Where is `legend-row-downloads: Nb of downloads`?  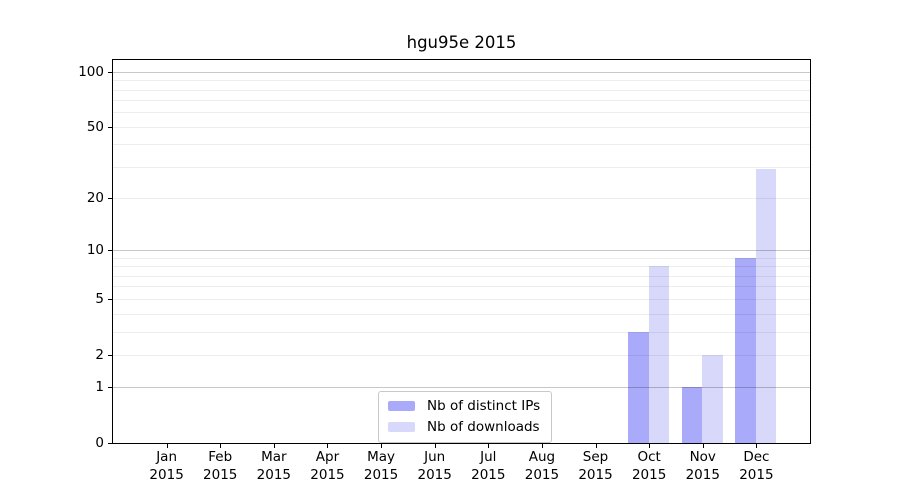 legend-row-downloads: Nb of downloads is located at coordinates (464, 427).